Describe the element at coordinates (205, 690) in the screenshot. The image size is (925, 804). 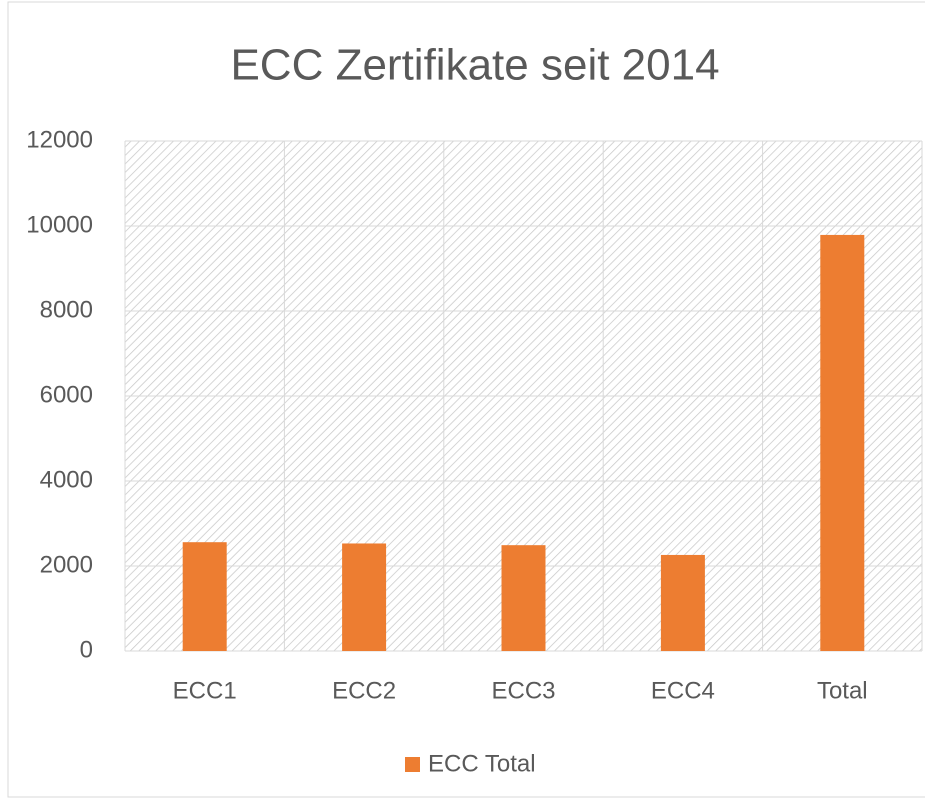
I see `x-tick-label: ECC1` at that location.